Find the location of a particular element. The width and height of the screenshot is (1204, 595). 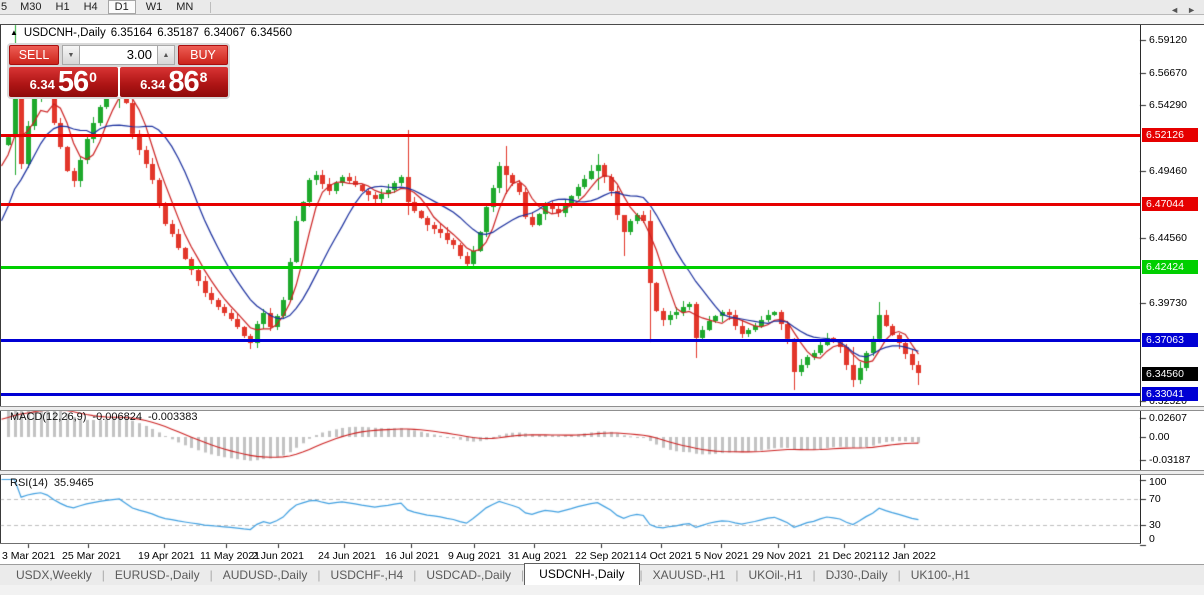

tab-eurusd-daily: EURUSD-,Daily is located at coordinates (157, 575).